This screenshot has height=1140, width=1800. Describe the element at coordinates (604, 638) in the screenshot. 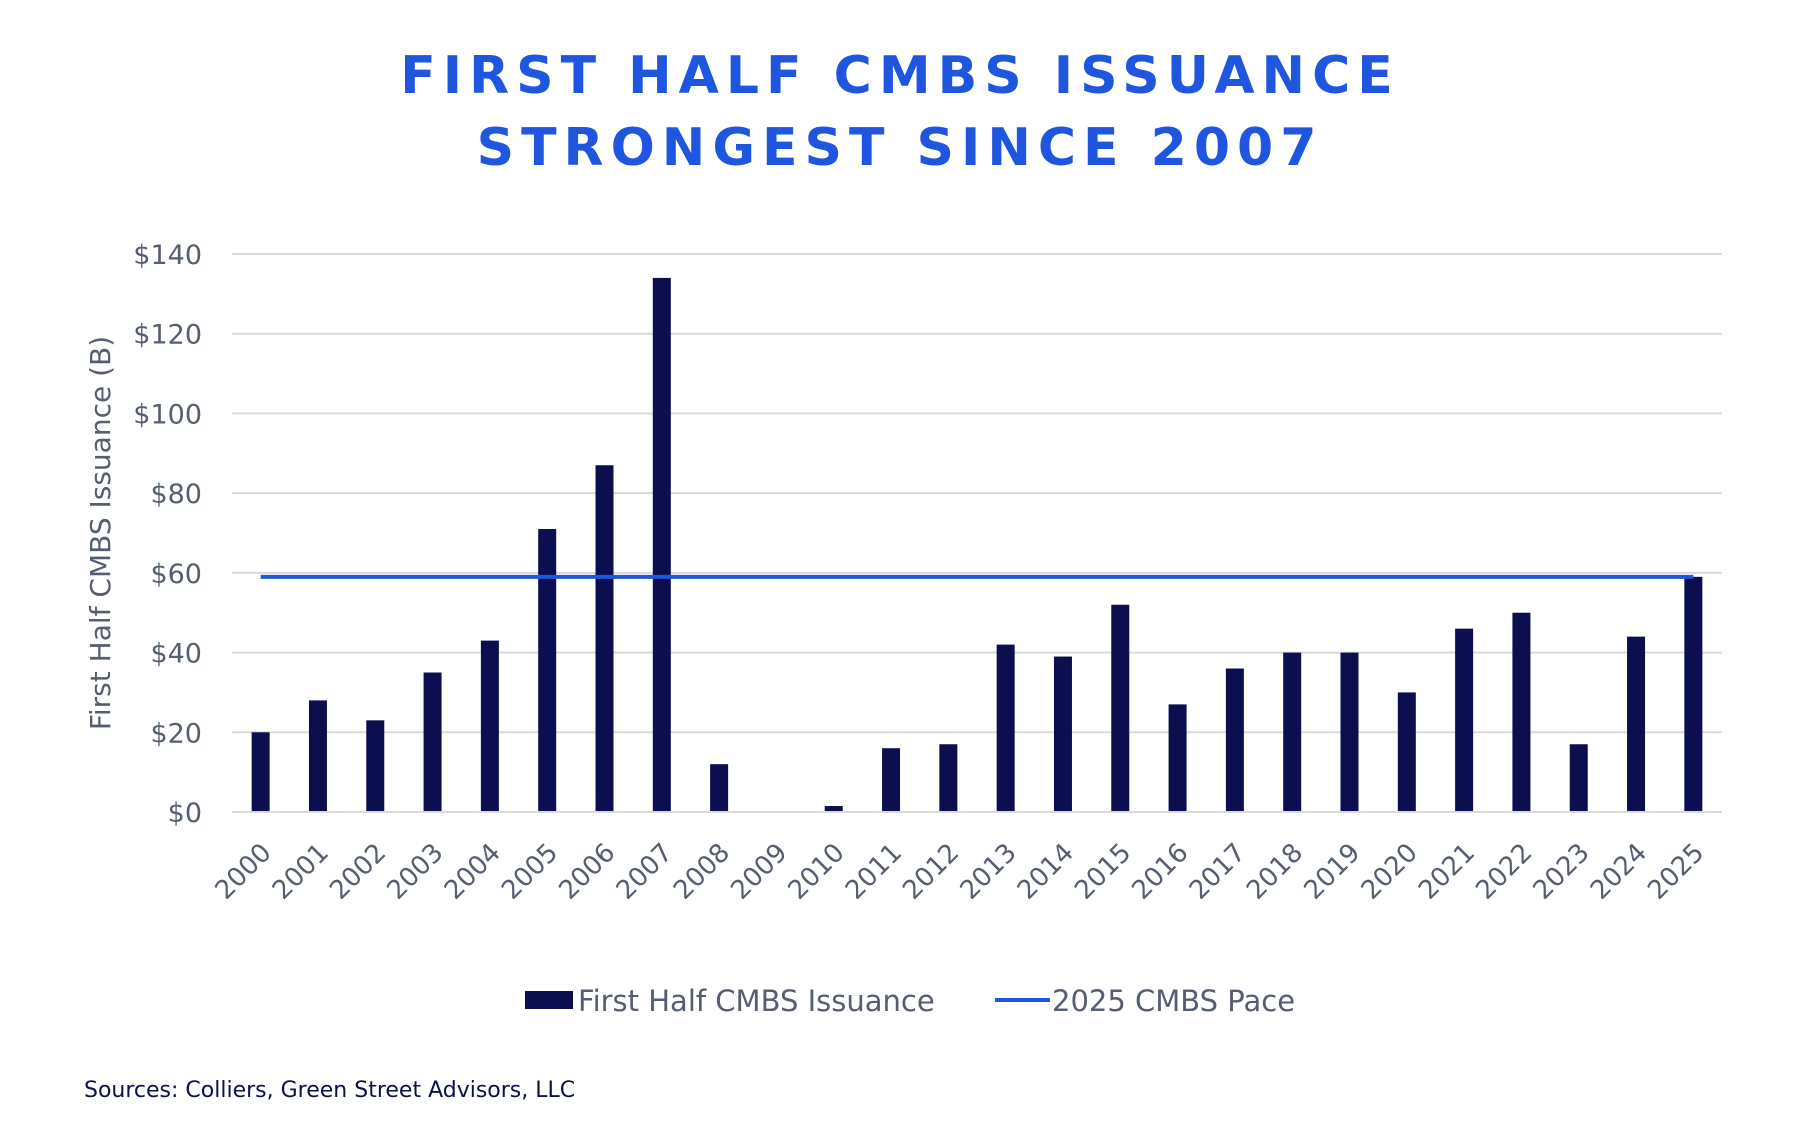

I see `bar-2006` at that location.